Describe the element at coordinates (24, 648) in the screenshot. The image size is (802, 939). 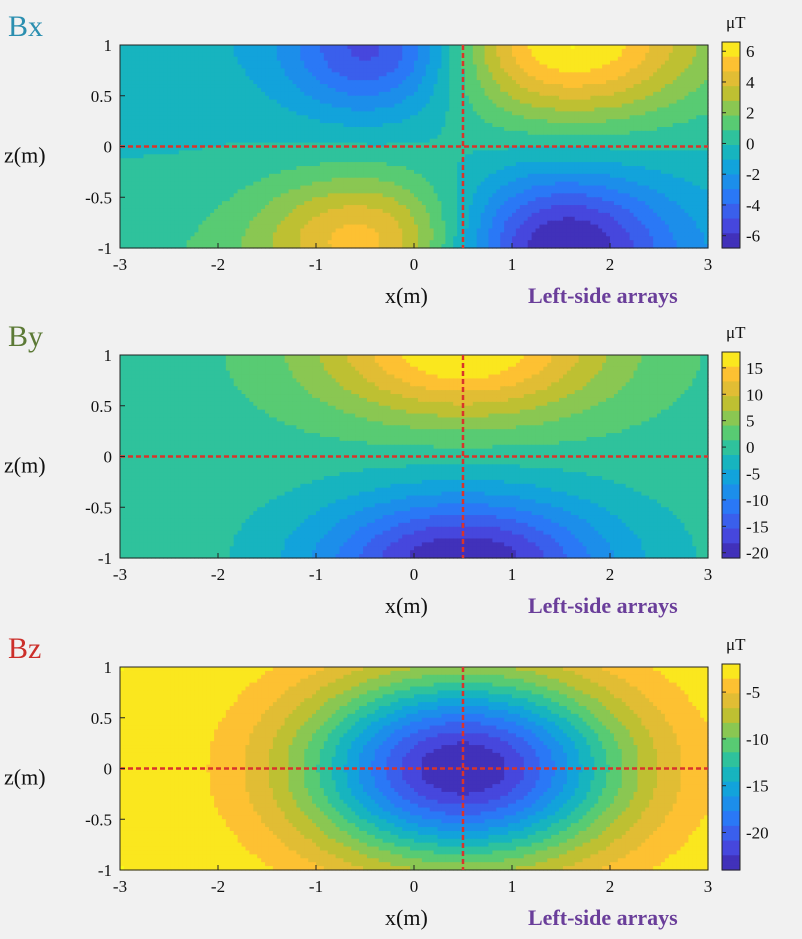
I see `panel-title: Bz` at that location.